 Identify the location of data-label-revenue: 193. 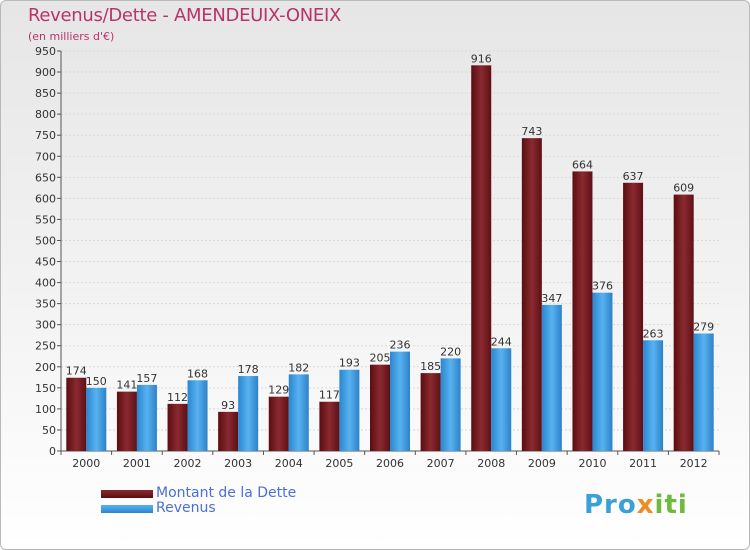
(349, 363).